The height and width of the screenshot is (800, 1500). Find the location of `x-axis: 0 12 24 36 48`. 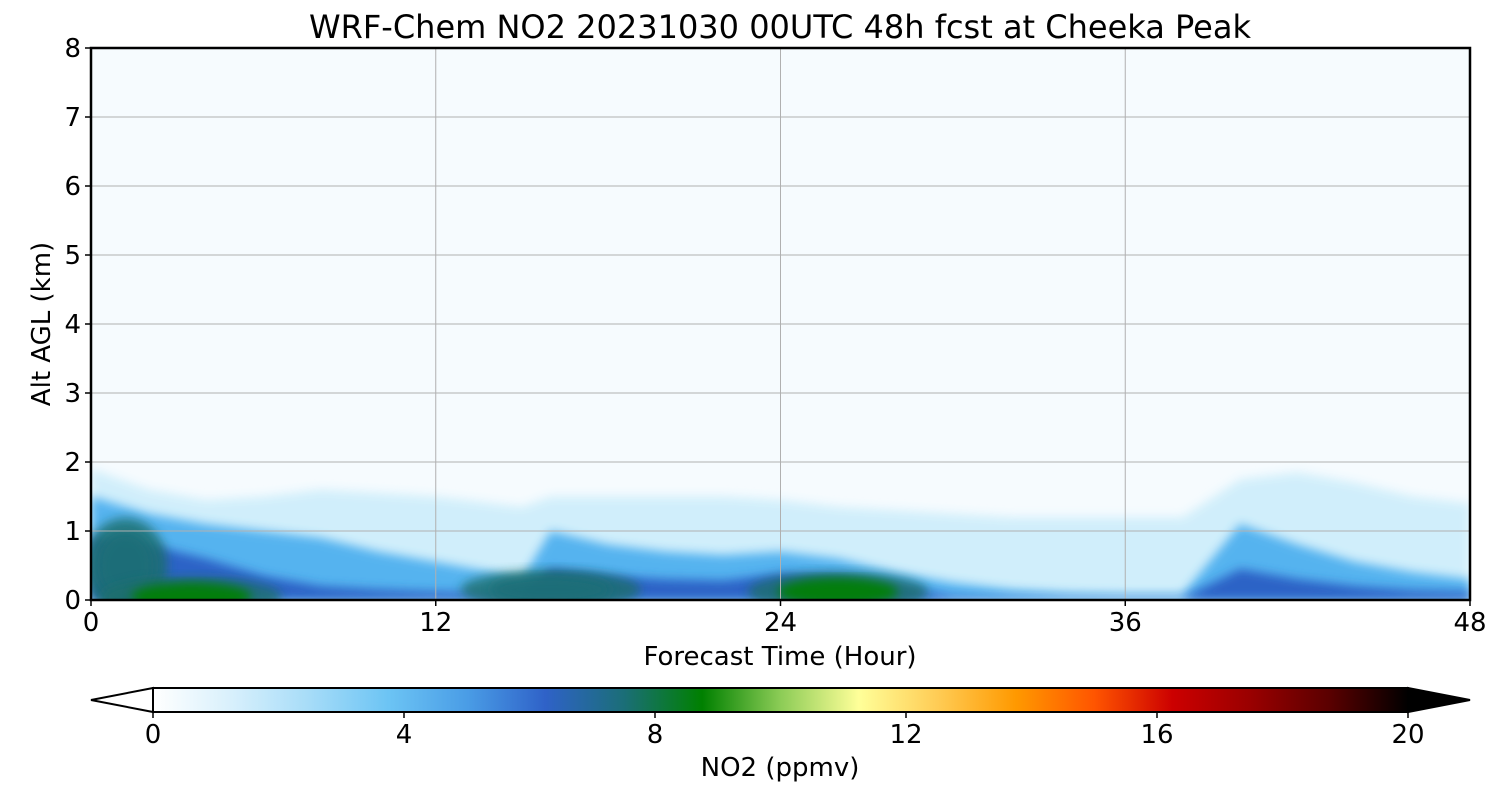

x-axis: 0 12 24 36 48 is located at coordinates (785, 619).